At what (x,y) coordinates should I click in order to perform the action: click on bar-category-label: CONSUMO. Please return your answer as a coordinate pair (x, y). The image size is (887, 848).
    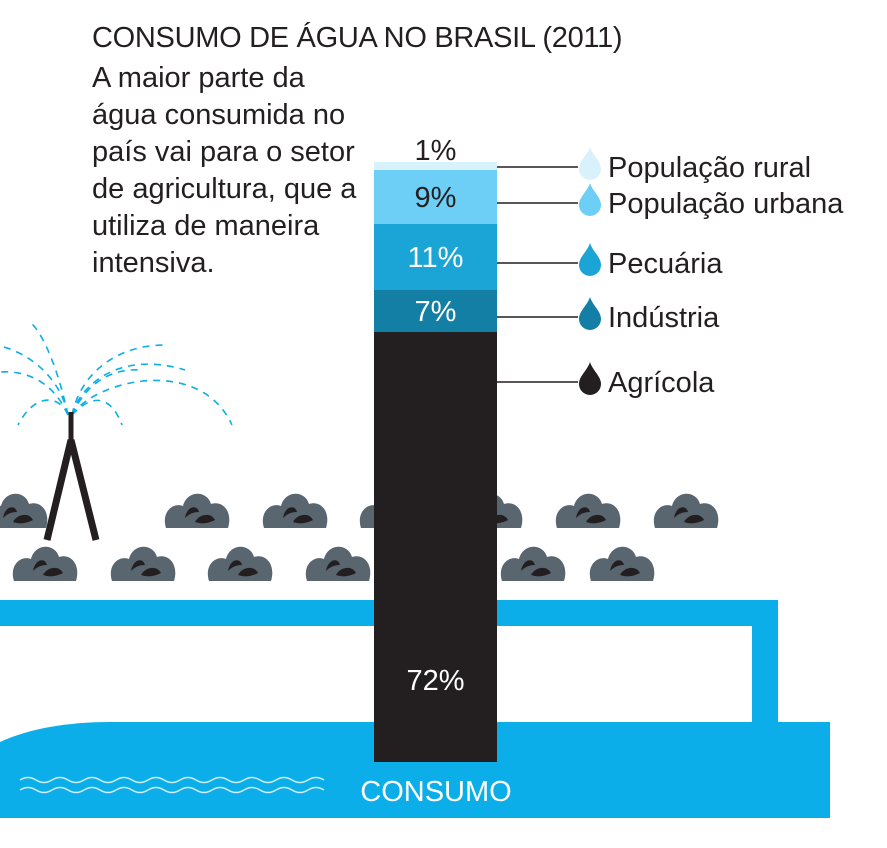
    Looking at the image, I should click on (435, 792).